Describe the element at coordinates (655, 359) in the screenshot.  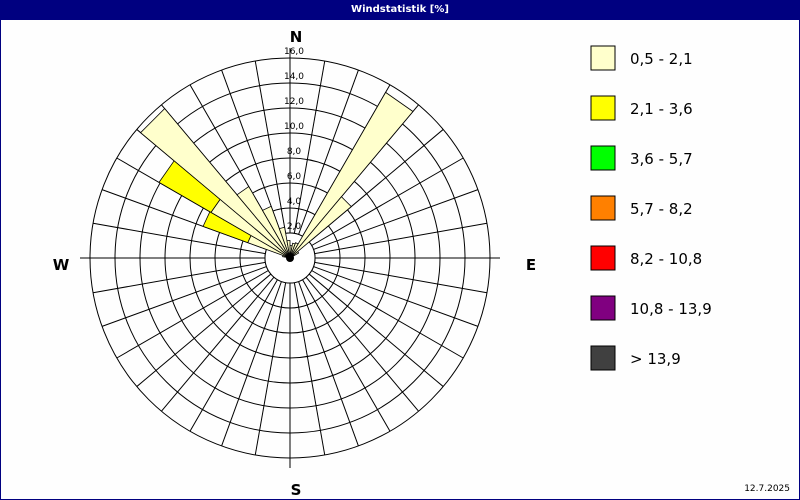
I see `legend-label: > 13,9` at that location.